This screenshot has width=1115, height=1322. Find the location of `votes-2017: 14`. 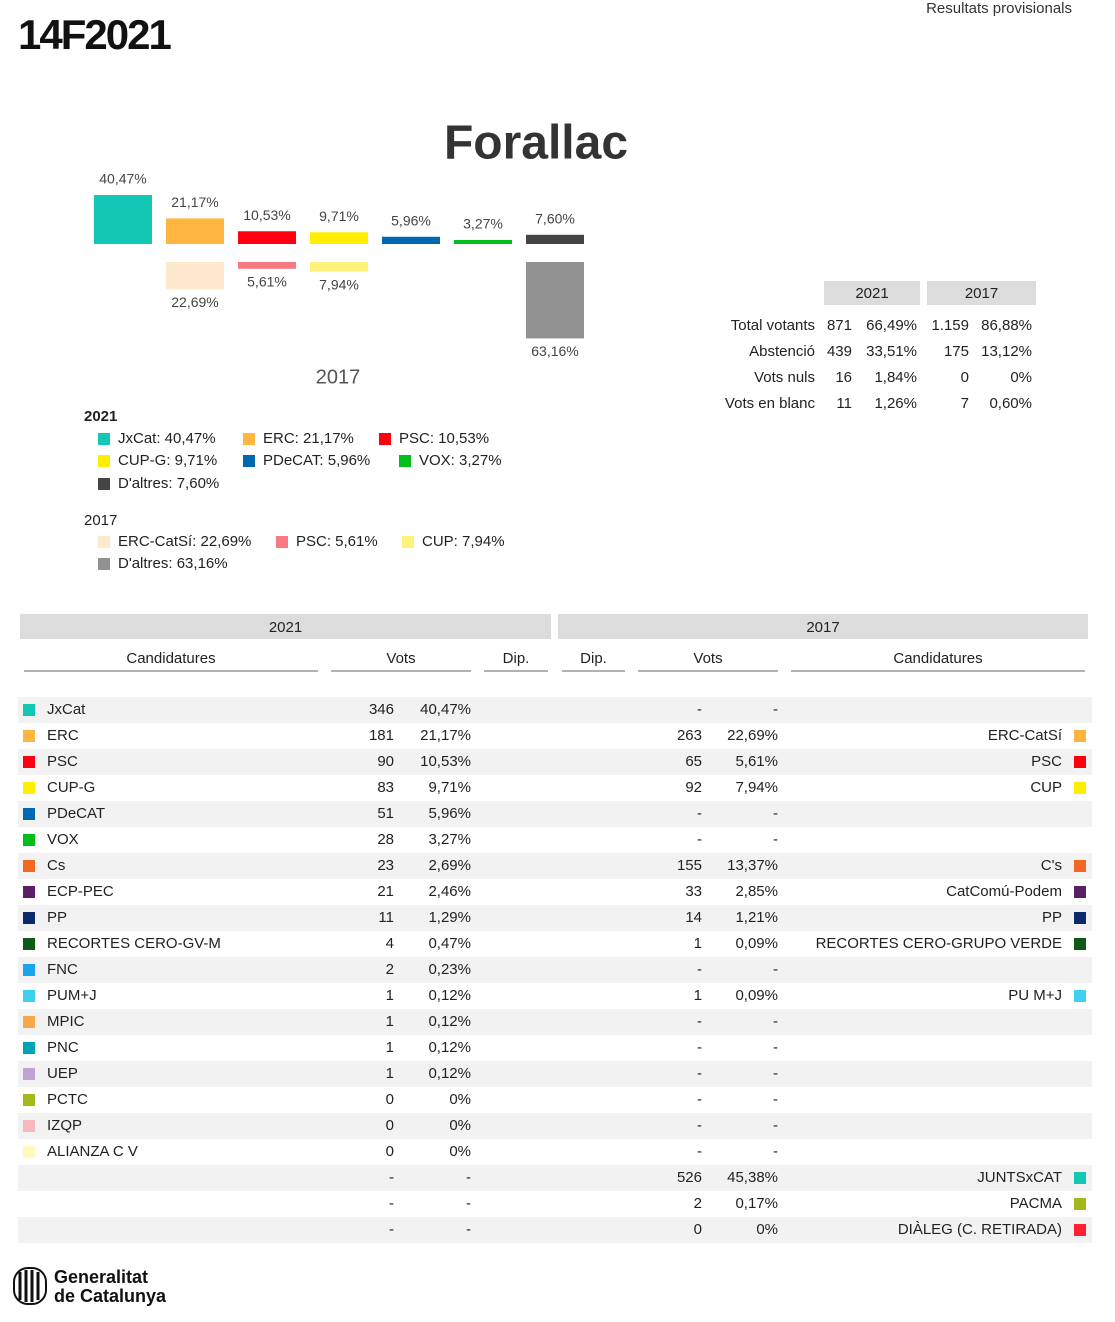

votes-2017: 14 is located at coordinates (693, 917).